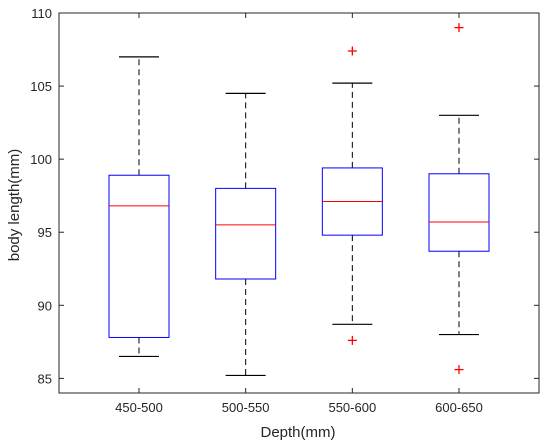 Image resolution: width=550 pixels, height=445 pixels. I want to click on x-tick-label: 600-650, so click(459, 407).